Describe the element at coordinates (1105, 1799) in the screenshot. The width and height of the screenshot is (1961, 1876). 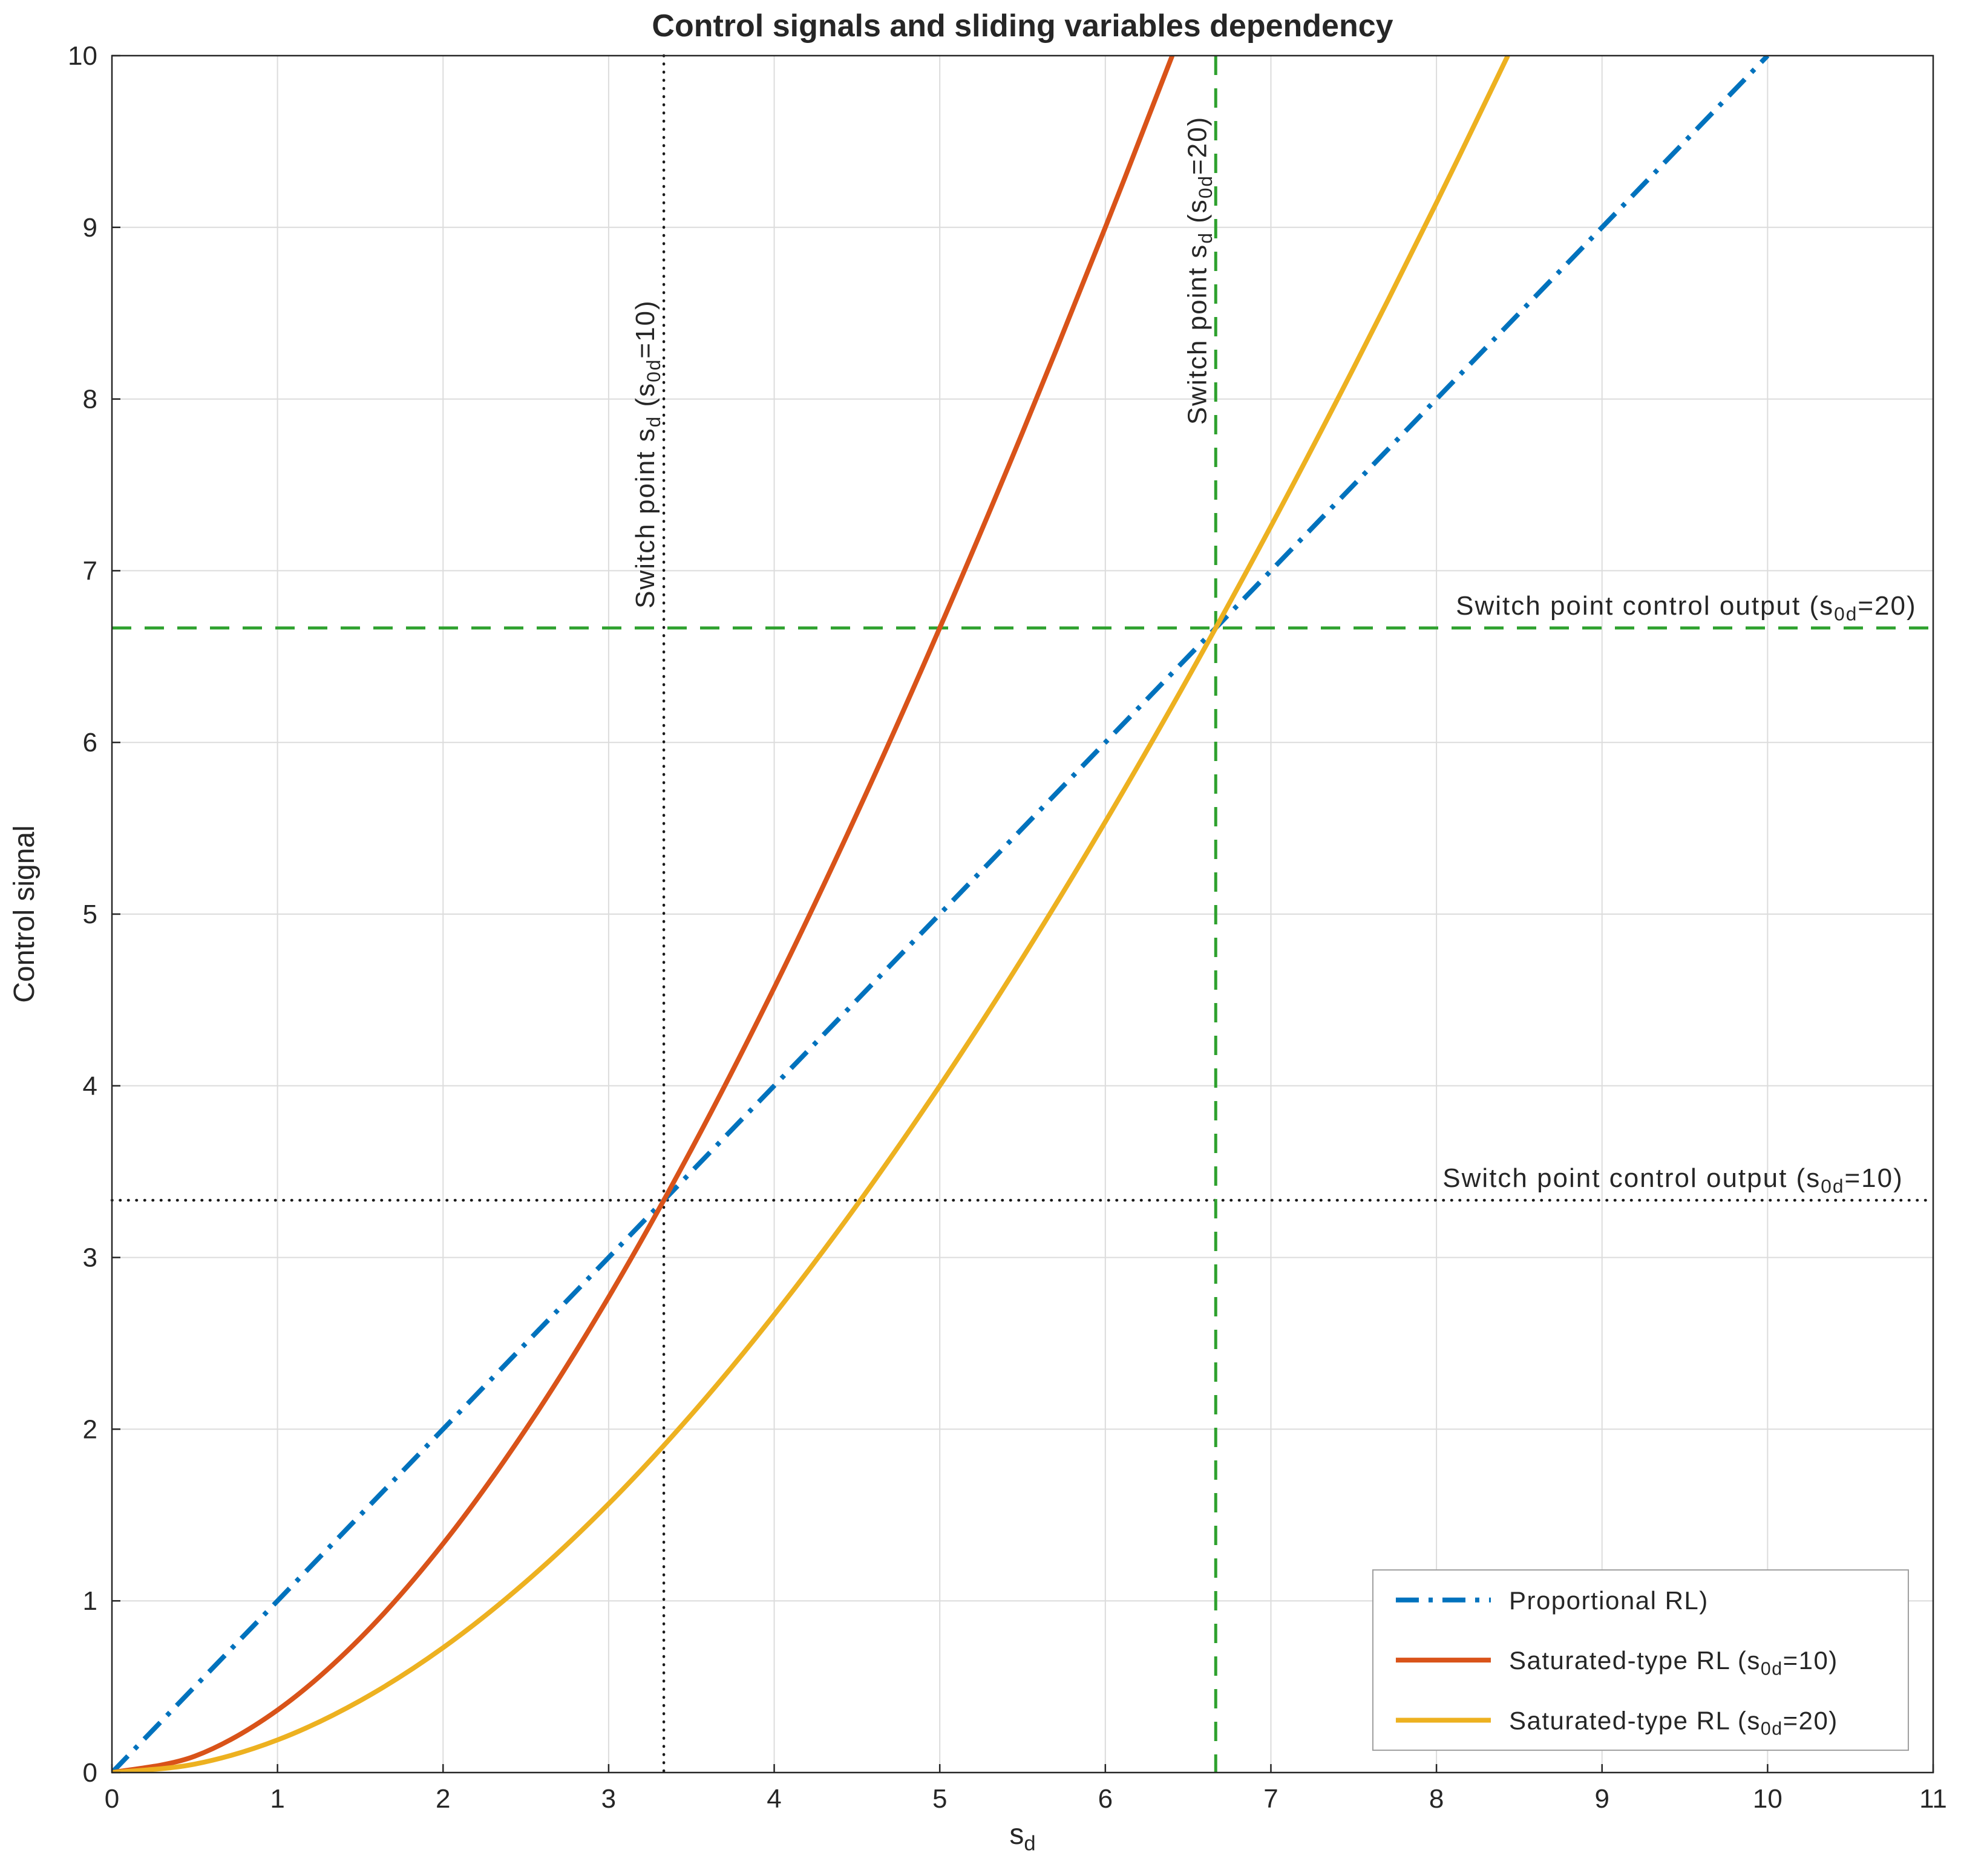
I see `x-tick-label: 6` at that location.